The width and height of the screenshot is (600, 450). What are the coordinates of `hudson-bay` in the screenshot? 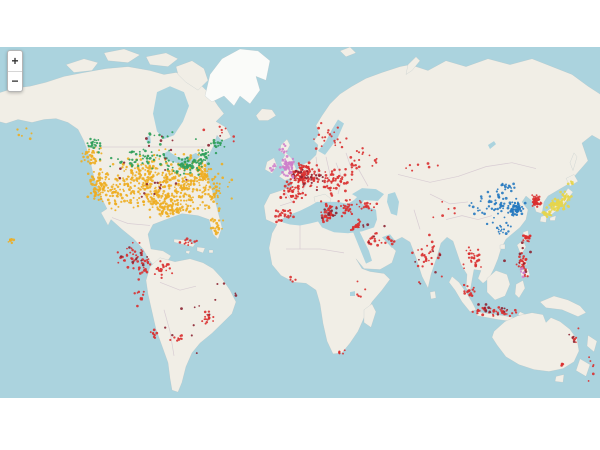 It's located at (171, 113).